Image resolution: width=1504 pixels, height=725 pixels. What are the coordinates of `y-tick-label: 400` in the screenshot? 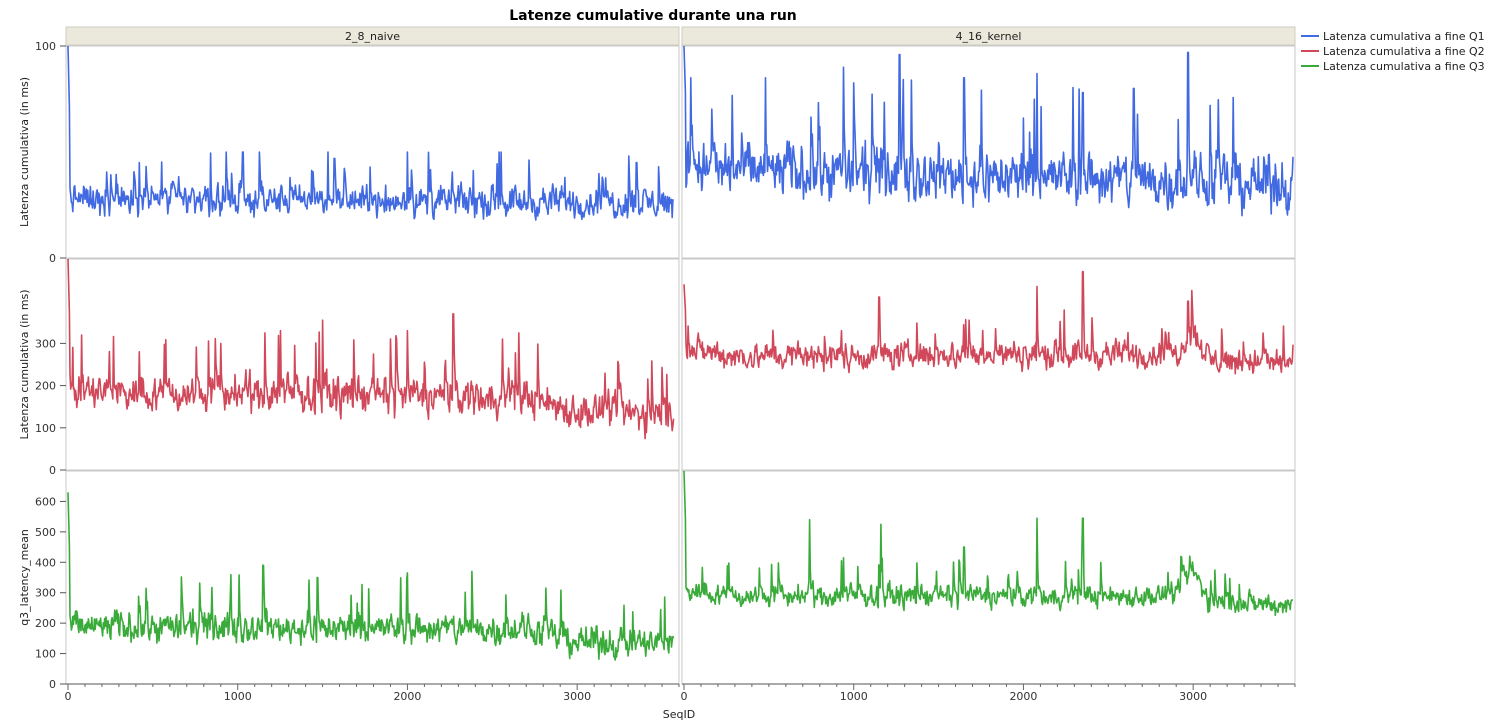 It's located at (45, 562).